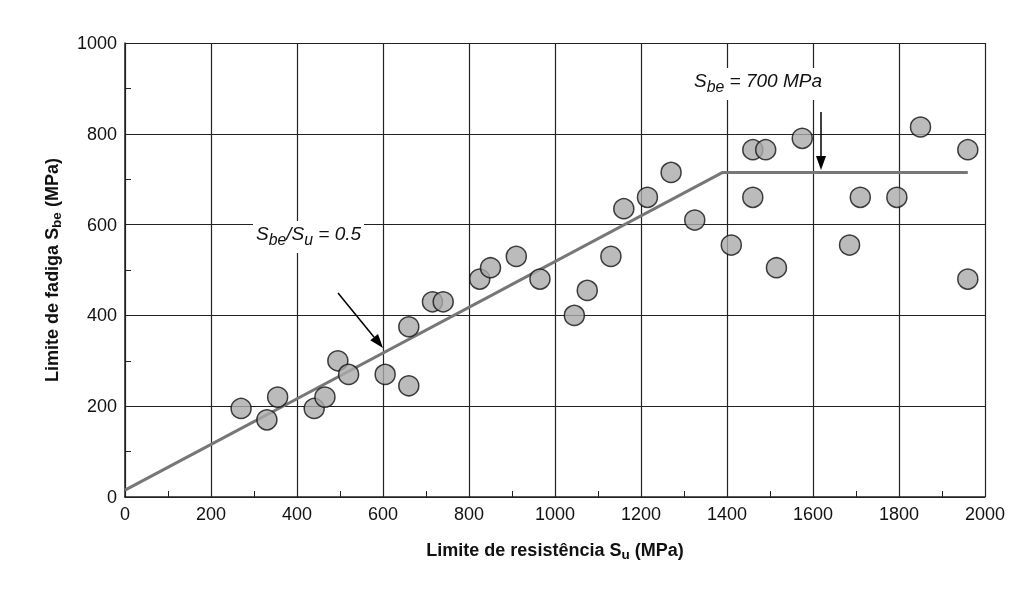 This screenshot has width=1016, height=600. Describe the element at coordinates (309, 237) in the screenshot. I see `annotation: S$_{be}$/S$_{u}$ = 0.5` at that location.